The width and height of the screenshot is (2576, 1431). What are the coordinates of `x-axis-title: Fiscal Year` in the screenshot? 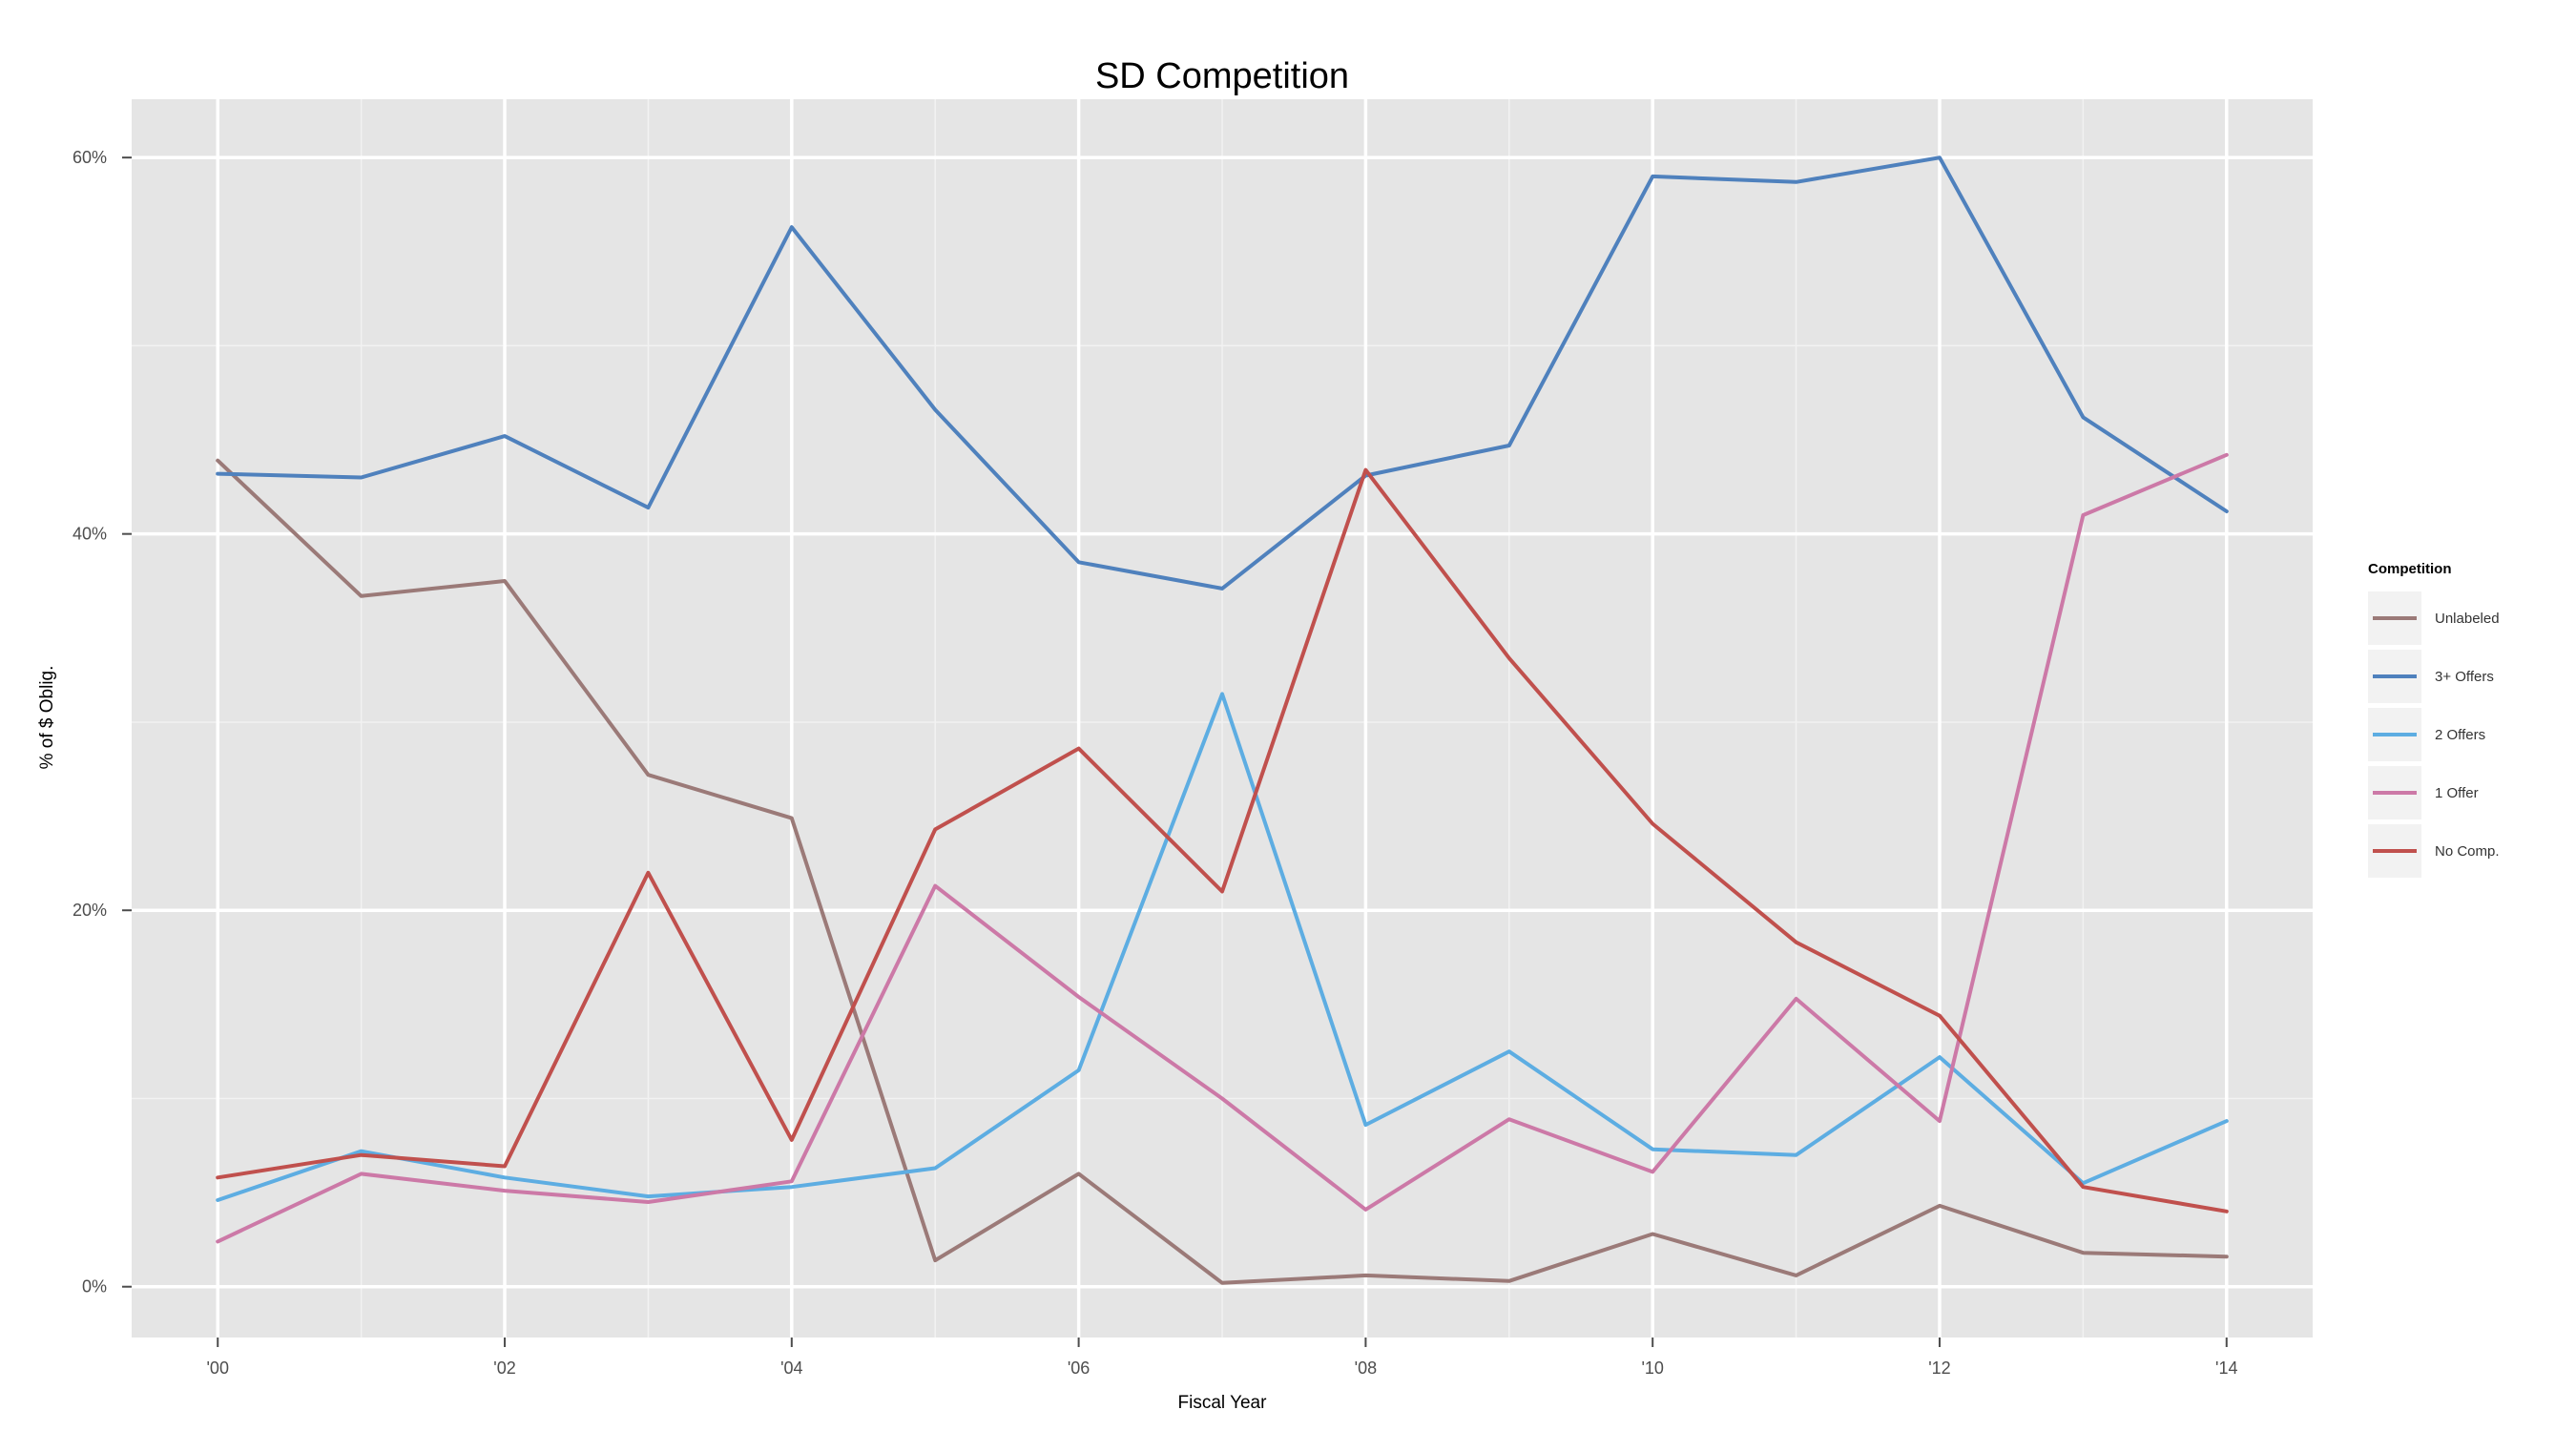 It's located at (1223, 1403).